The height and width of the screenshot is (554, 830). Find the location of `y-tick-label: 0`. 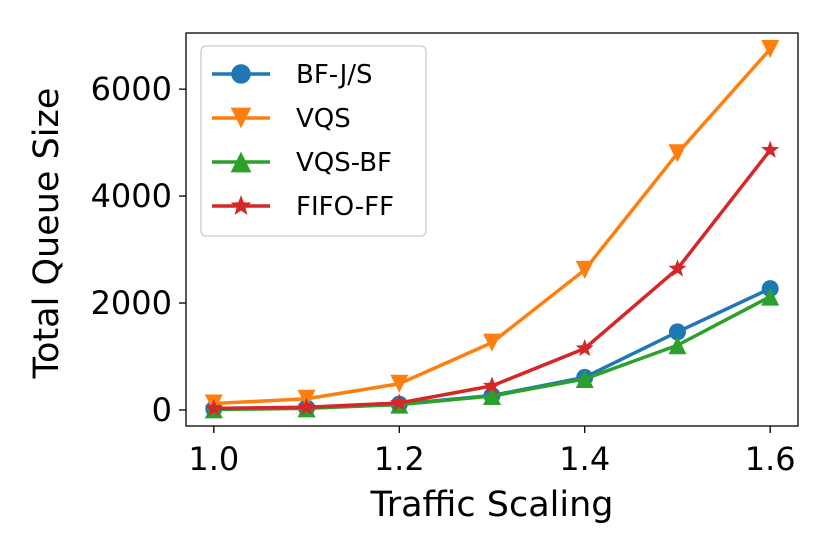

y-tick-label: 0 is located at coordinates (162, 410).